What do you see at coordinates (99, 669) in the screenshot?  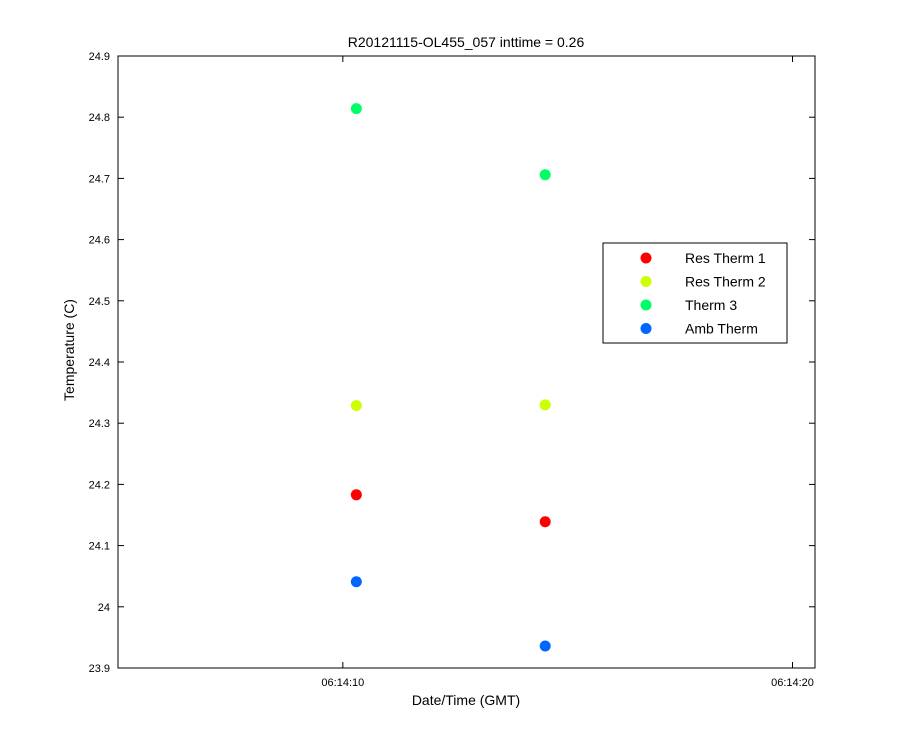 I see `y-tick-label: 23.9` at bounding box center [99, 669].